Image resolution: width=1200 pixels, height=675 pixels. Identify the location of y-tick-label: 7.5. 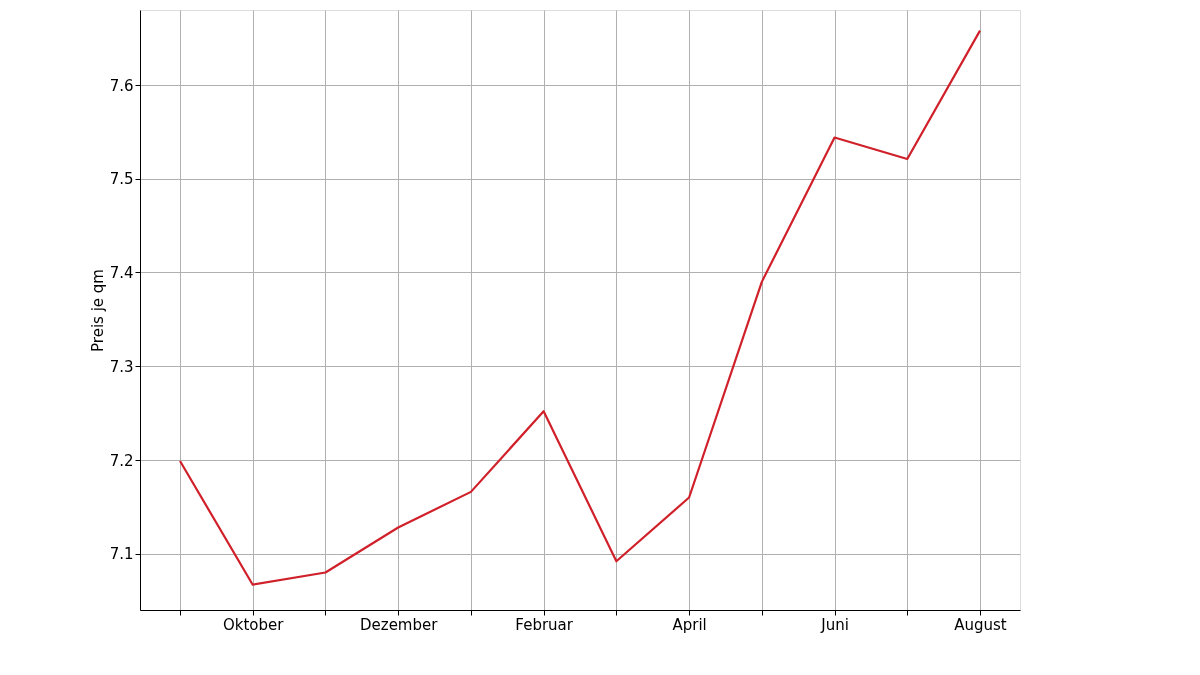
(121, 179).